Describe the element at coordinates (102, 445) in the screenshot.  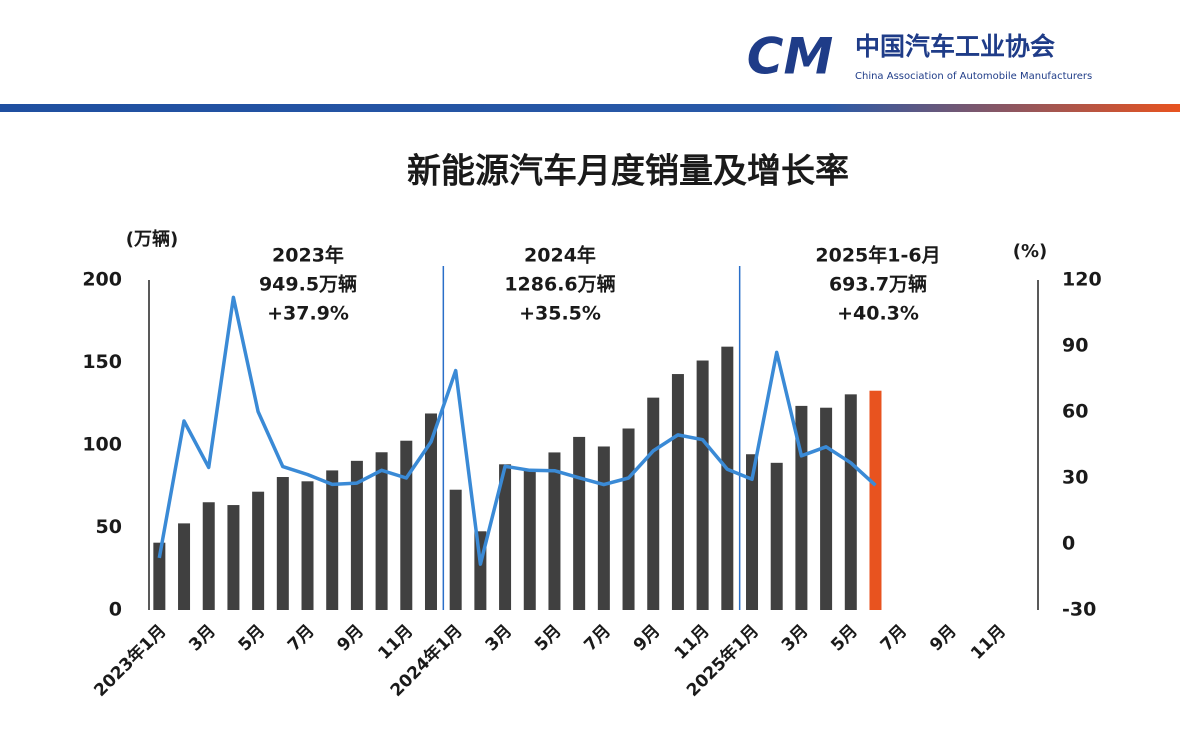
I see `y-tick-label: 100` at that location.